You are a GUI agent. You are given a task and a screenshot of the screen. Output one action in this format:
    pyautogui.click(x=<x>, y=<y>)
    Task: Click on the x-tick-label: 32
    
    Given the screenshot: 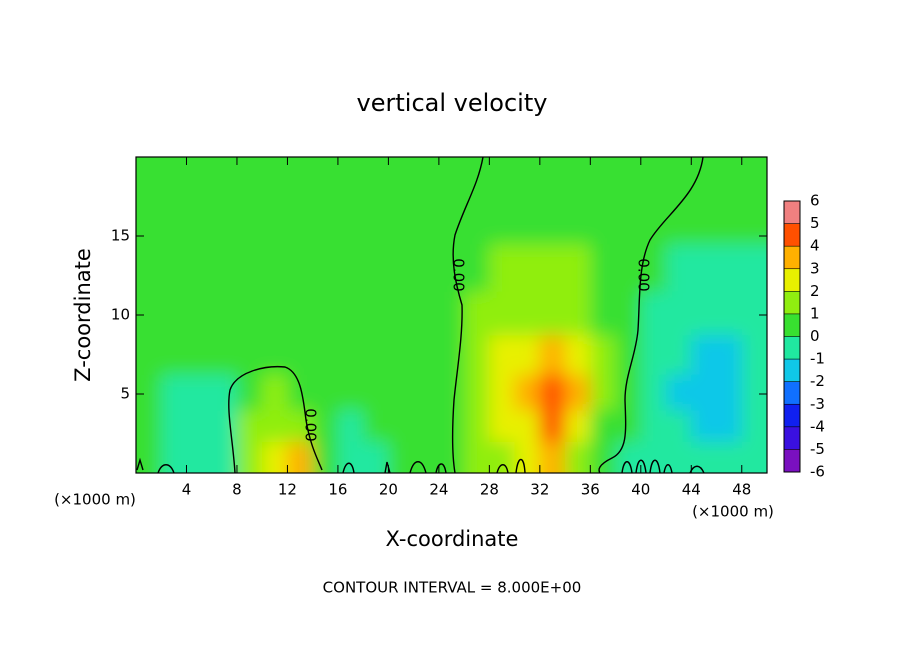 What is the action you would take?
    pyautogui.click(x=539, y=490)
    